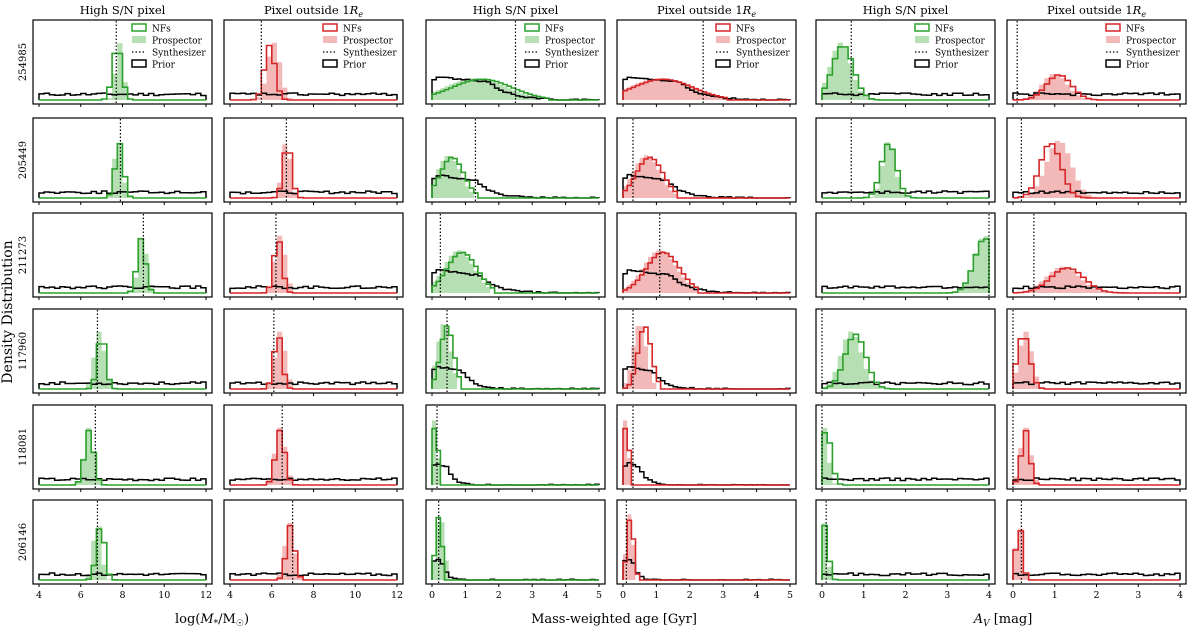  I want to click on panel-254985-age-high: NFs Prospector Synthesizer Prior, so click(515, 63).